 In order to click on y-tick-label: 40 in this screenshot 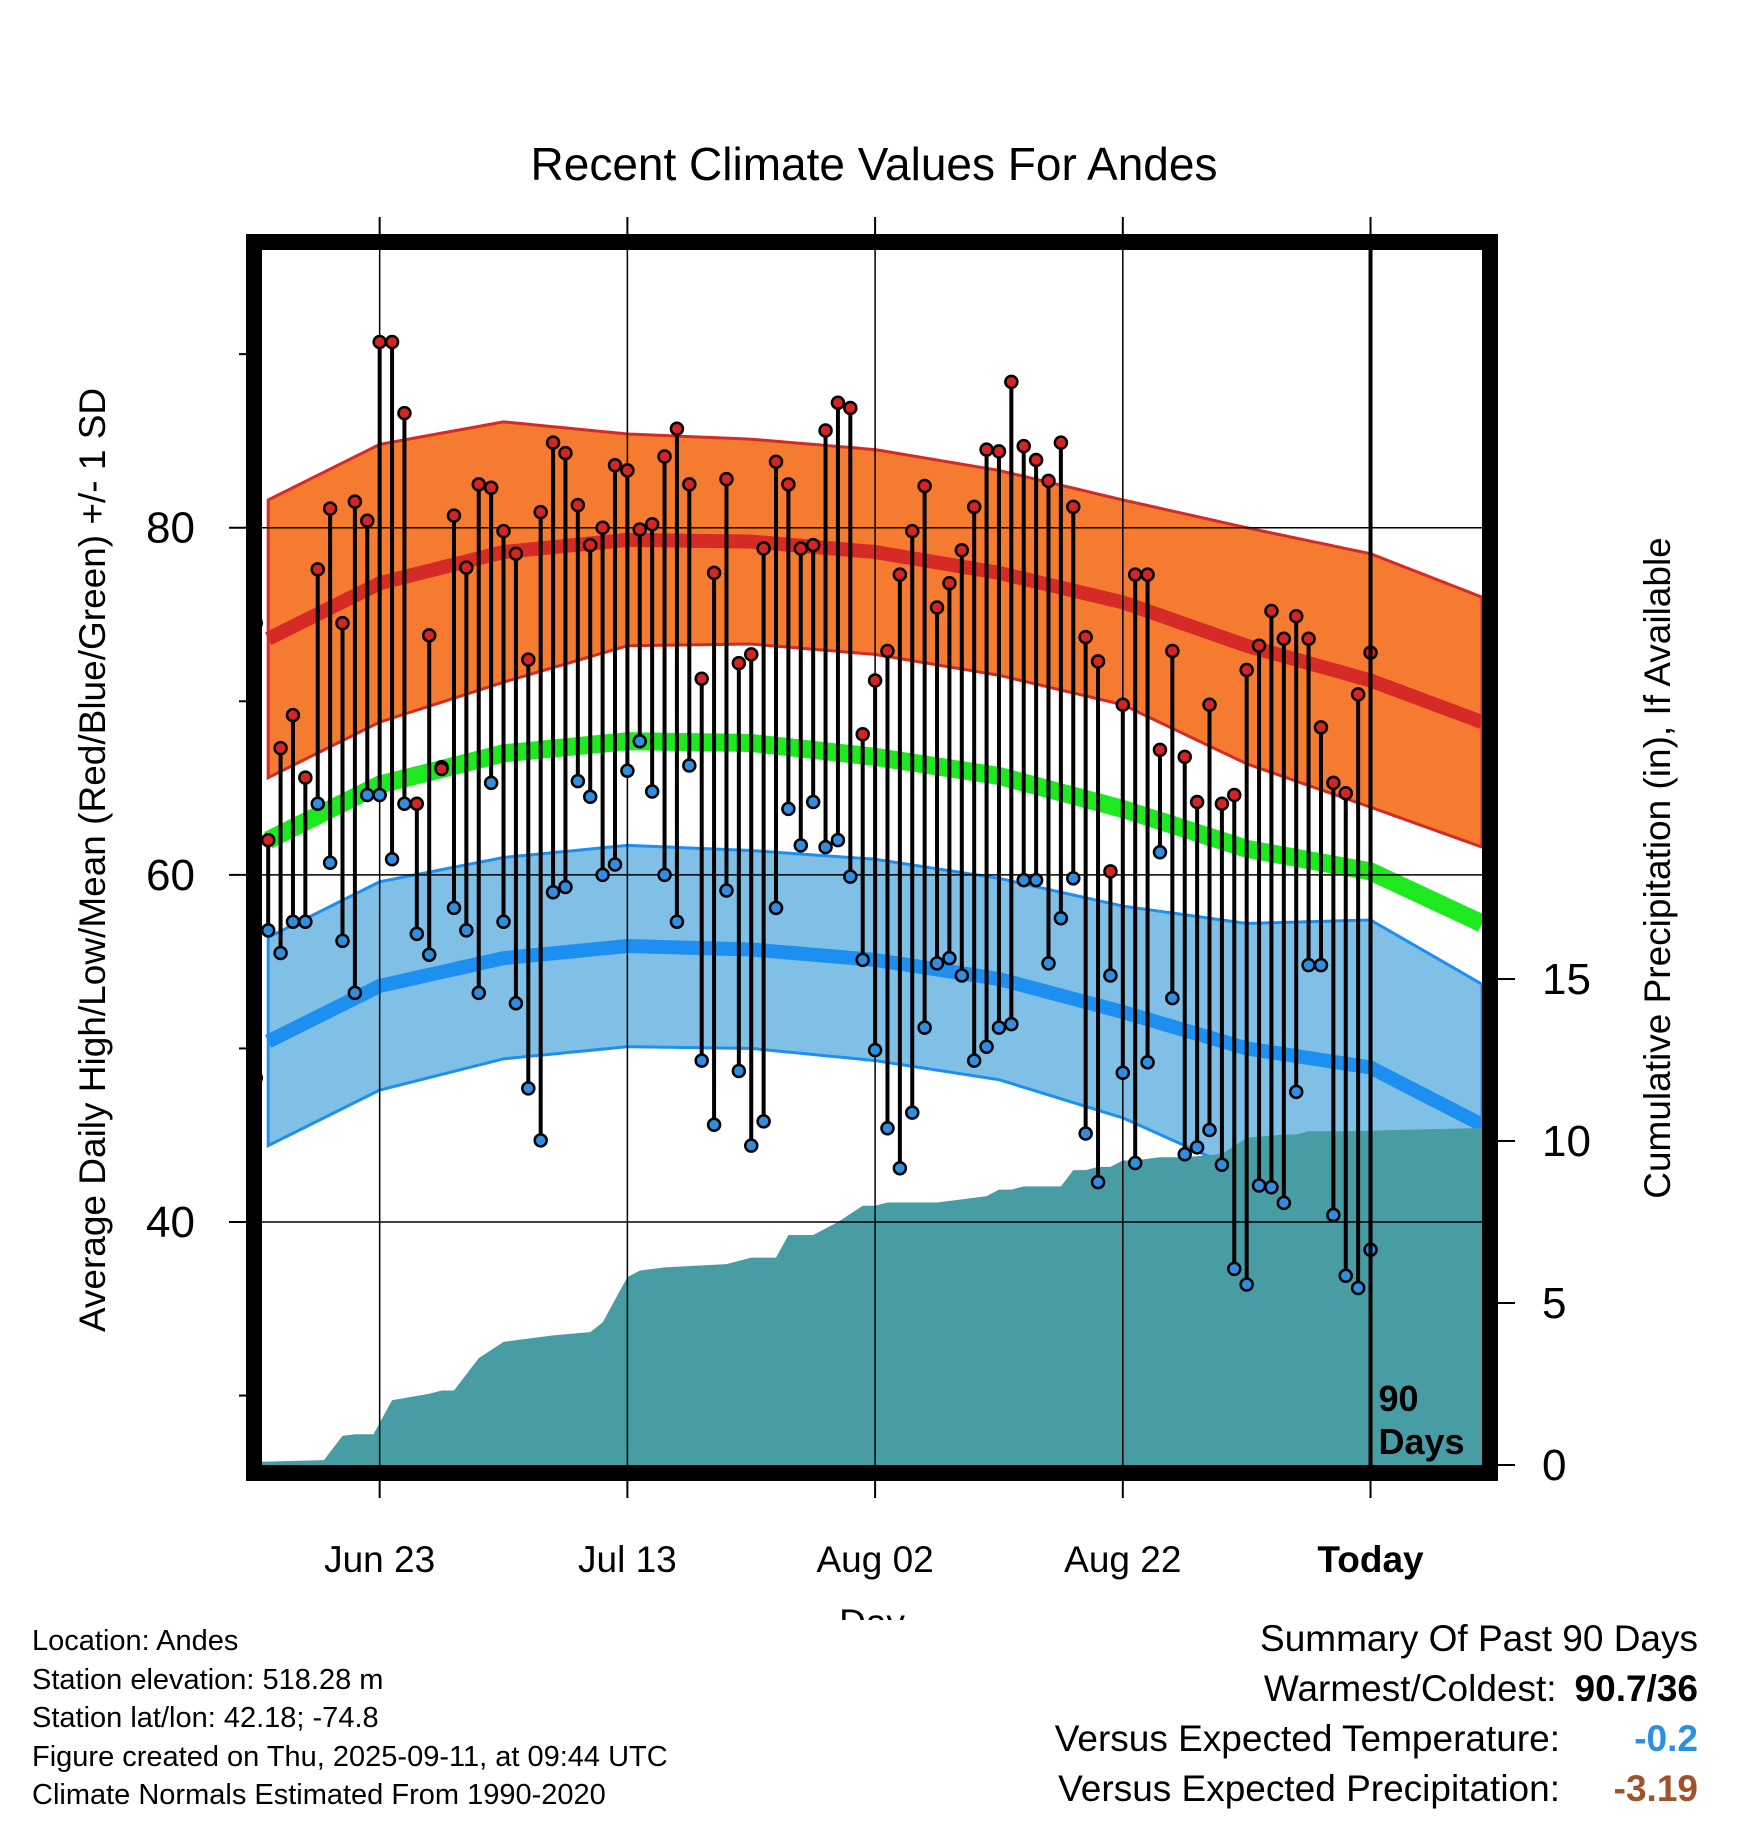, I will do `click(170, 1222)`.